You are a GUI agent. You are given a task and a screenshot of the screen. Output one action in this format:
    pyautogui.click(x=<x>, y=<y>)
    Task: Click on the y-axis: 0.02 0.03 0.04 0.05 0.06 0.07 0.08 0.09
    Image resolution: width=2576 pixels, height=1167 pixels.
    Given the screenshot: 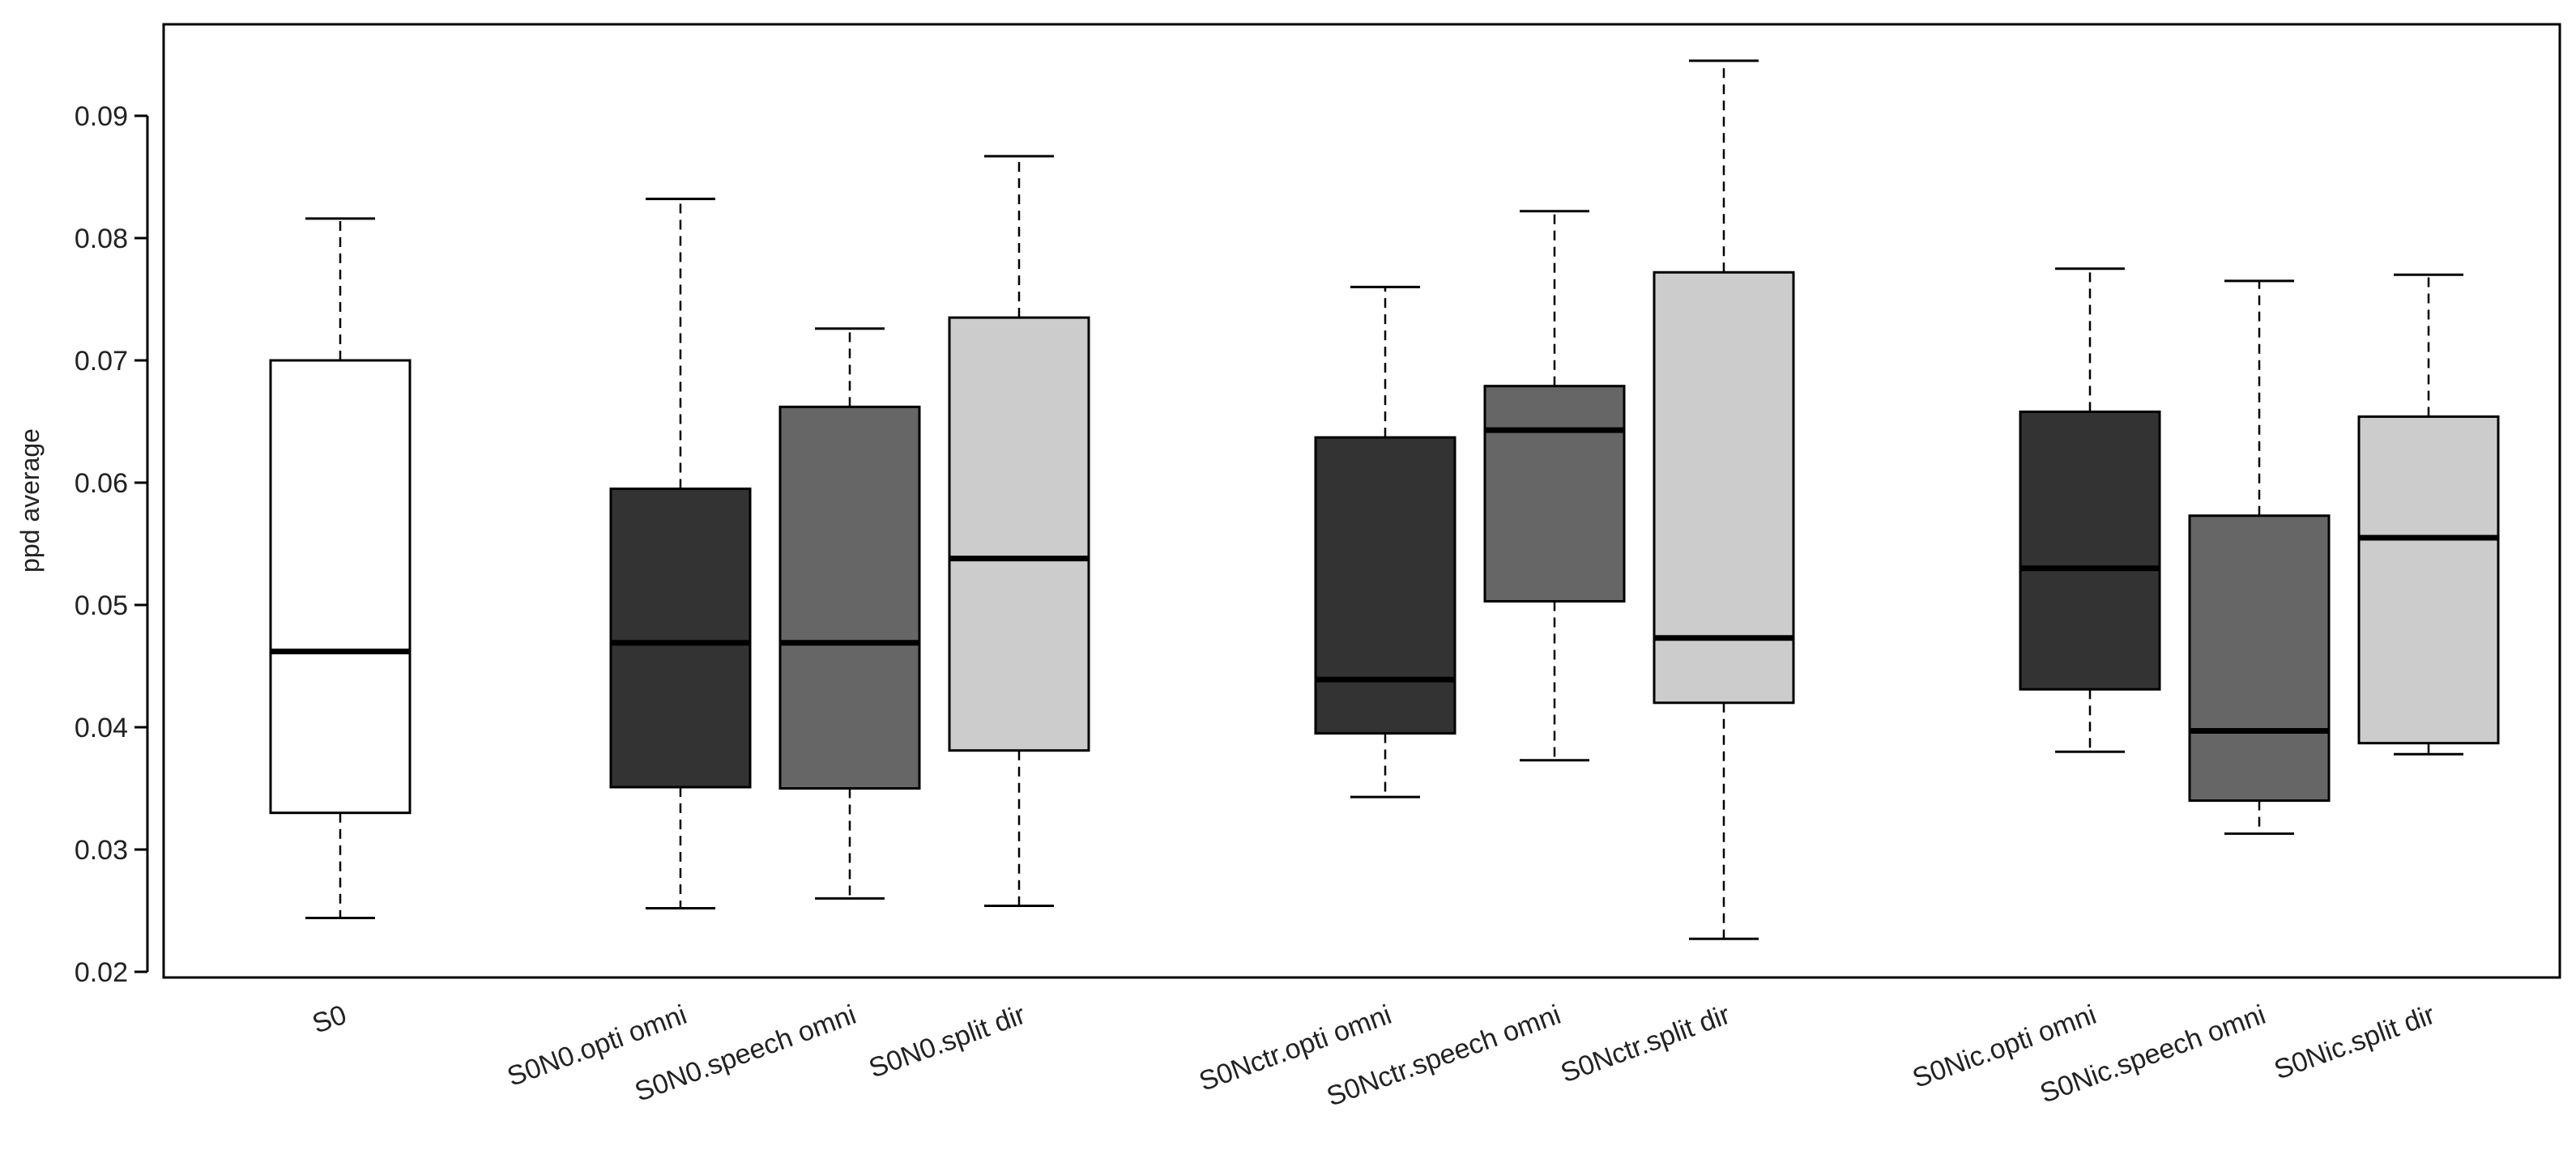 What is the action you would take?
    pyautogui.click(x=112, y=544)
    